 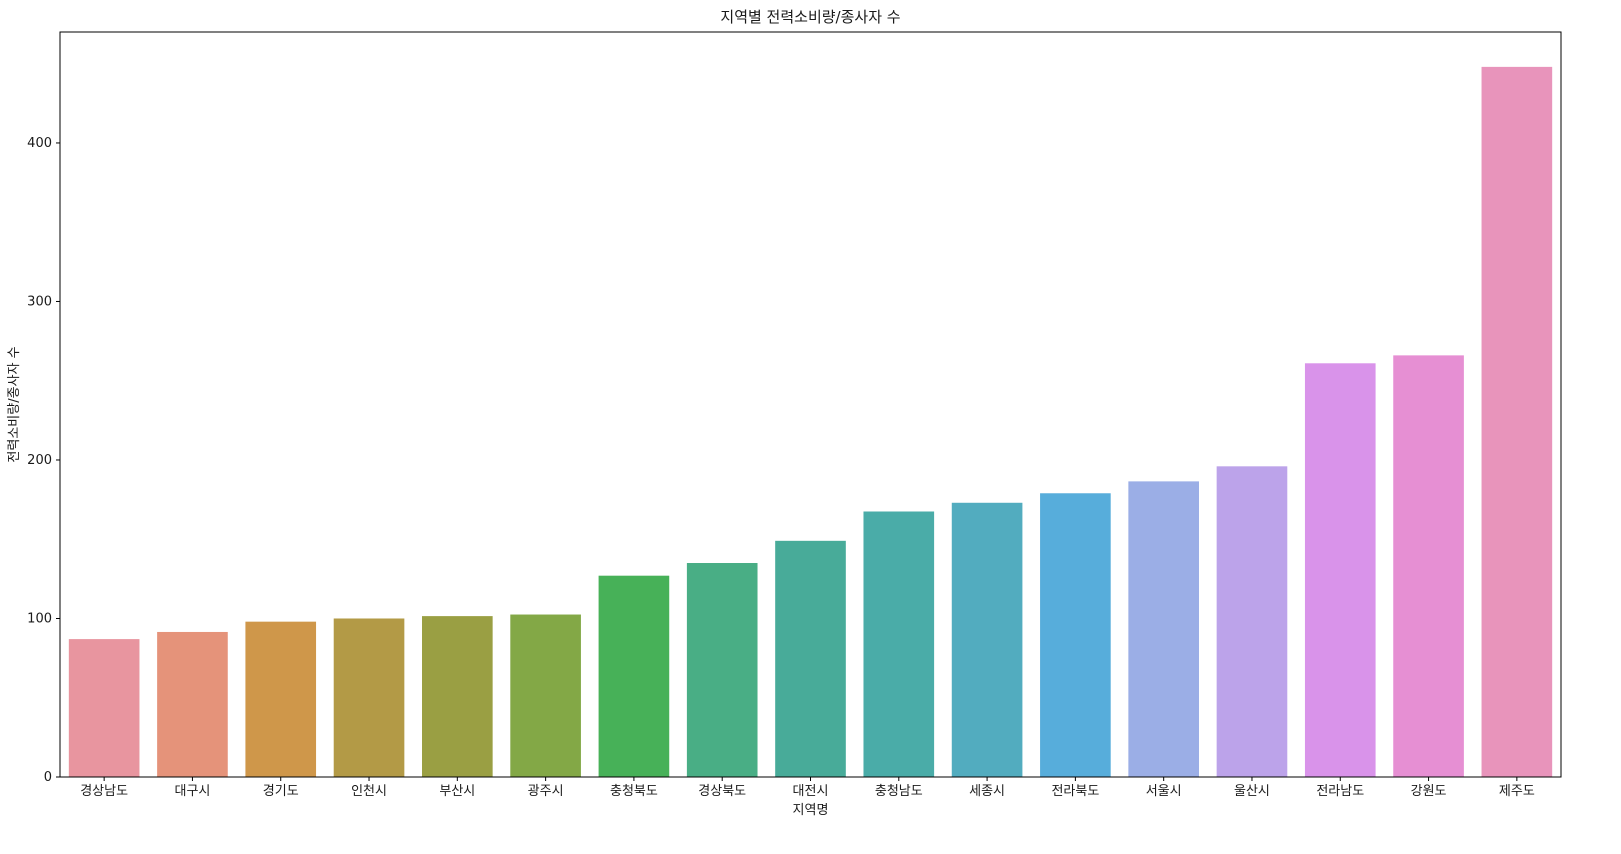 I want to click on bar-제주도, so click(x=1517, y=422).